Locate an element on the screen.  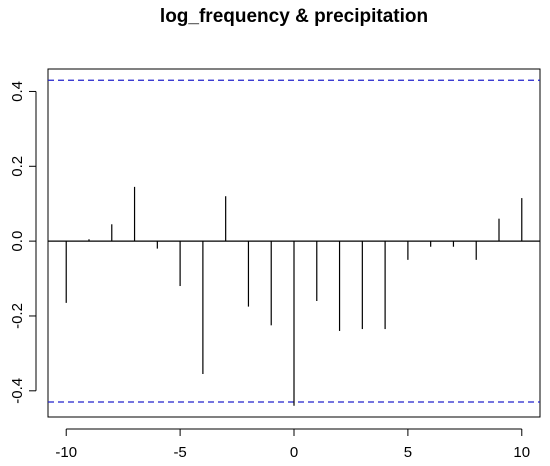
x-tick-label: -10 is located at coordinates (66, 452).